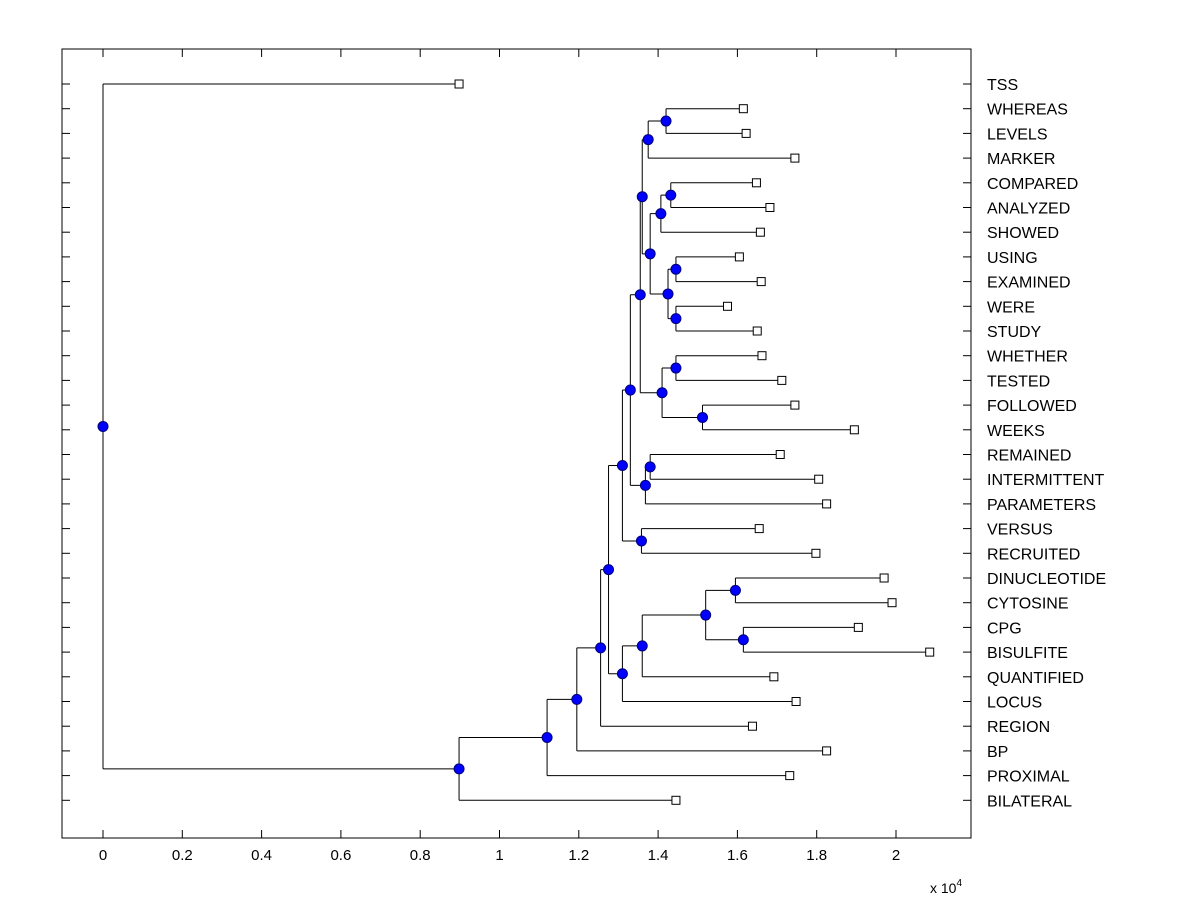 The width and height of the screenshot is (1200, 900). What do you see at coordinates (743, 640) in the screenshot?
I see `merge-node-n20` at bounding box center [743, 640].